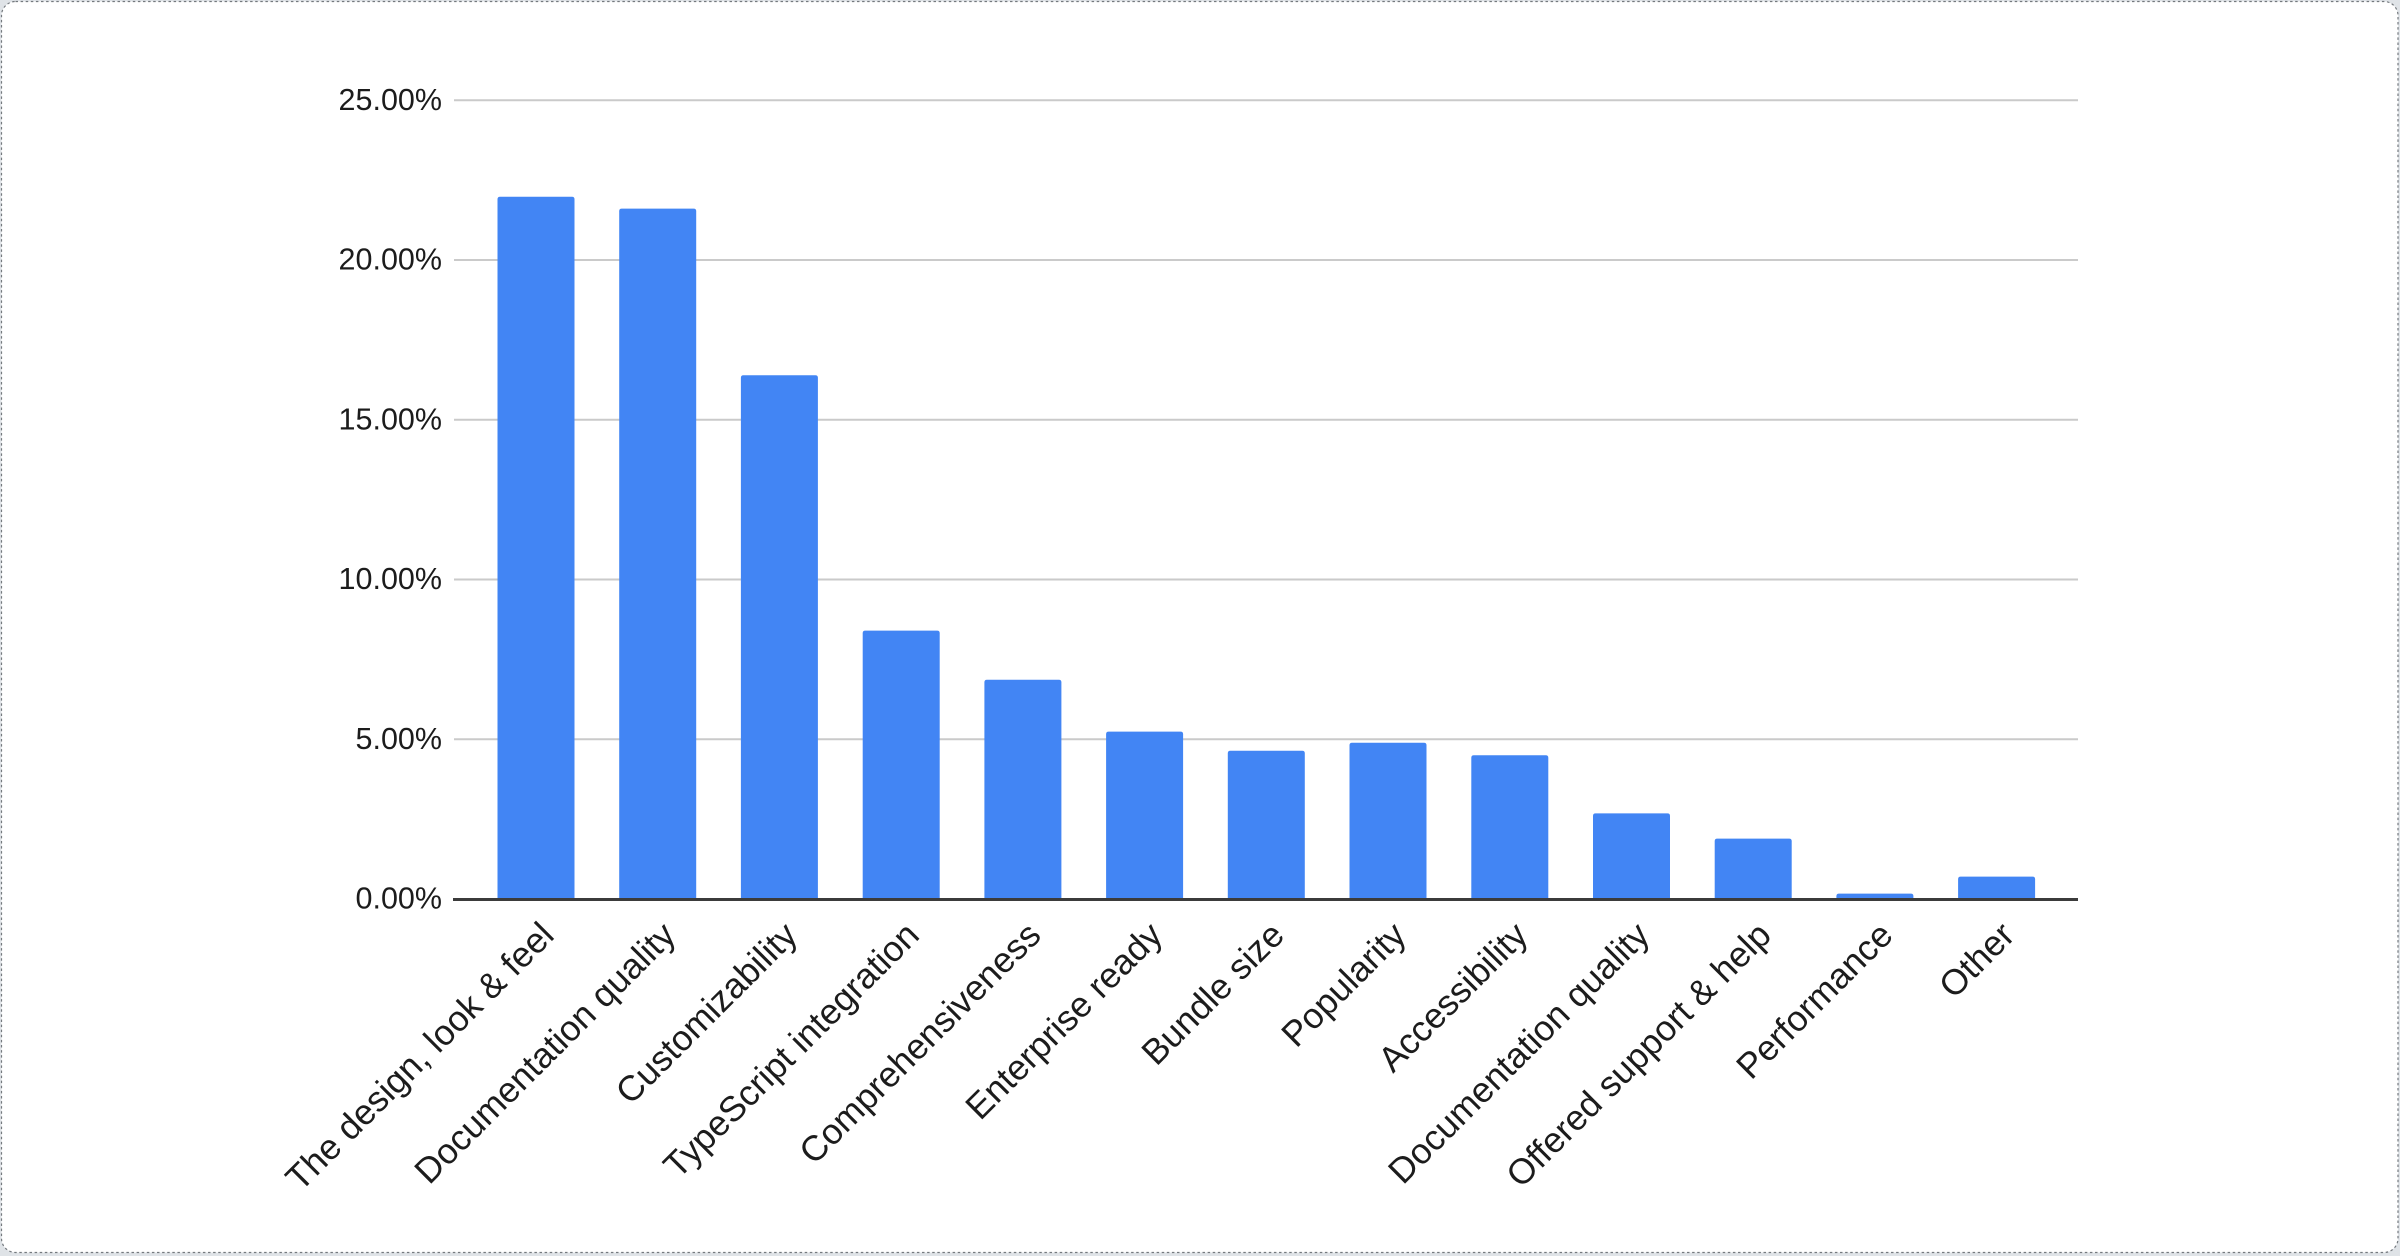  What do you see at coordinates (390, 260) in the screenshot?
I see `svg-text: 20.00%` at bounding box center [390, 260].